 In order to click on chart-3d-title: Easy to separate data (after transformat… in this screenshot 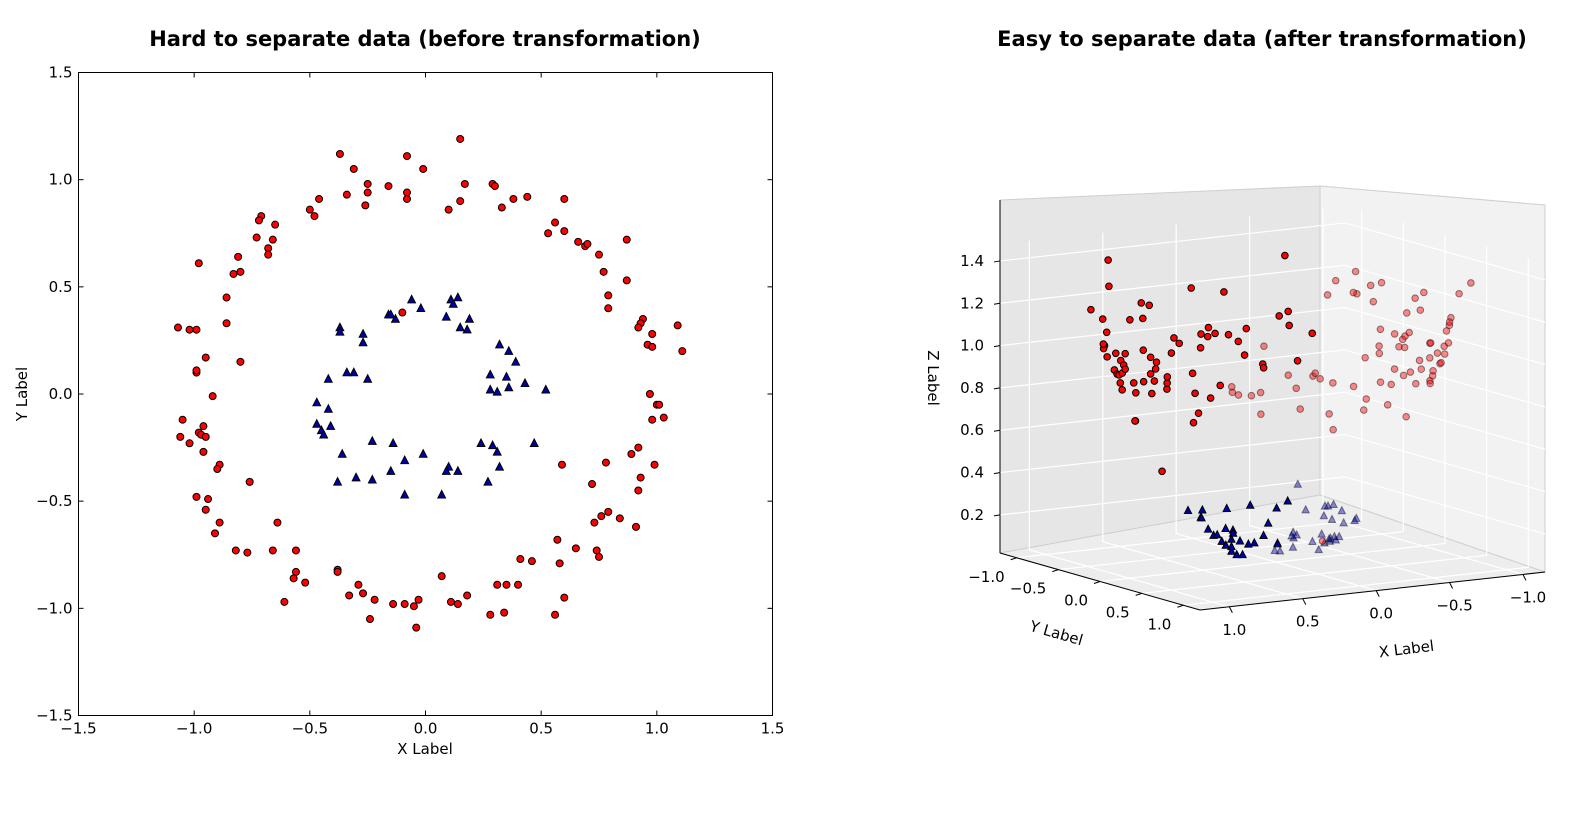, I will do `click(1262, 39)`.